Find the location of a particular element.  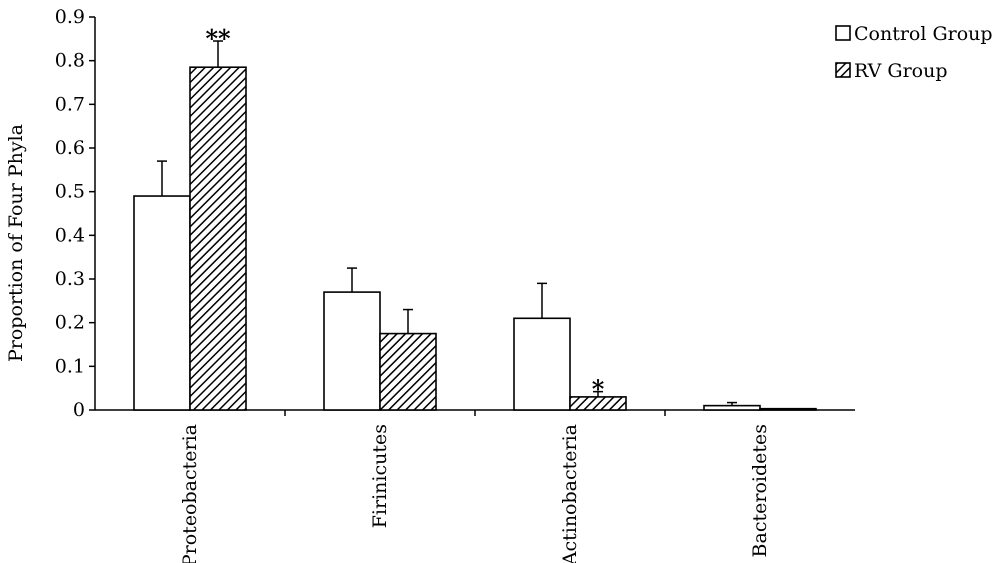

y-tick-label: 0.6 is located at coordinates (70, 148).